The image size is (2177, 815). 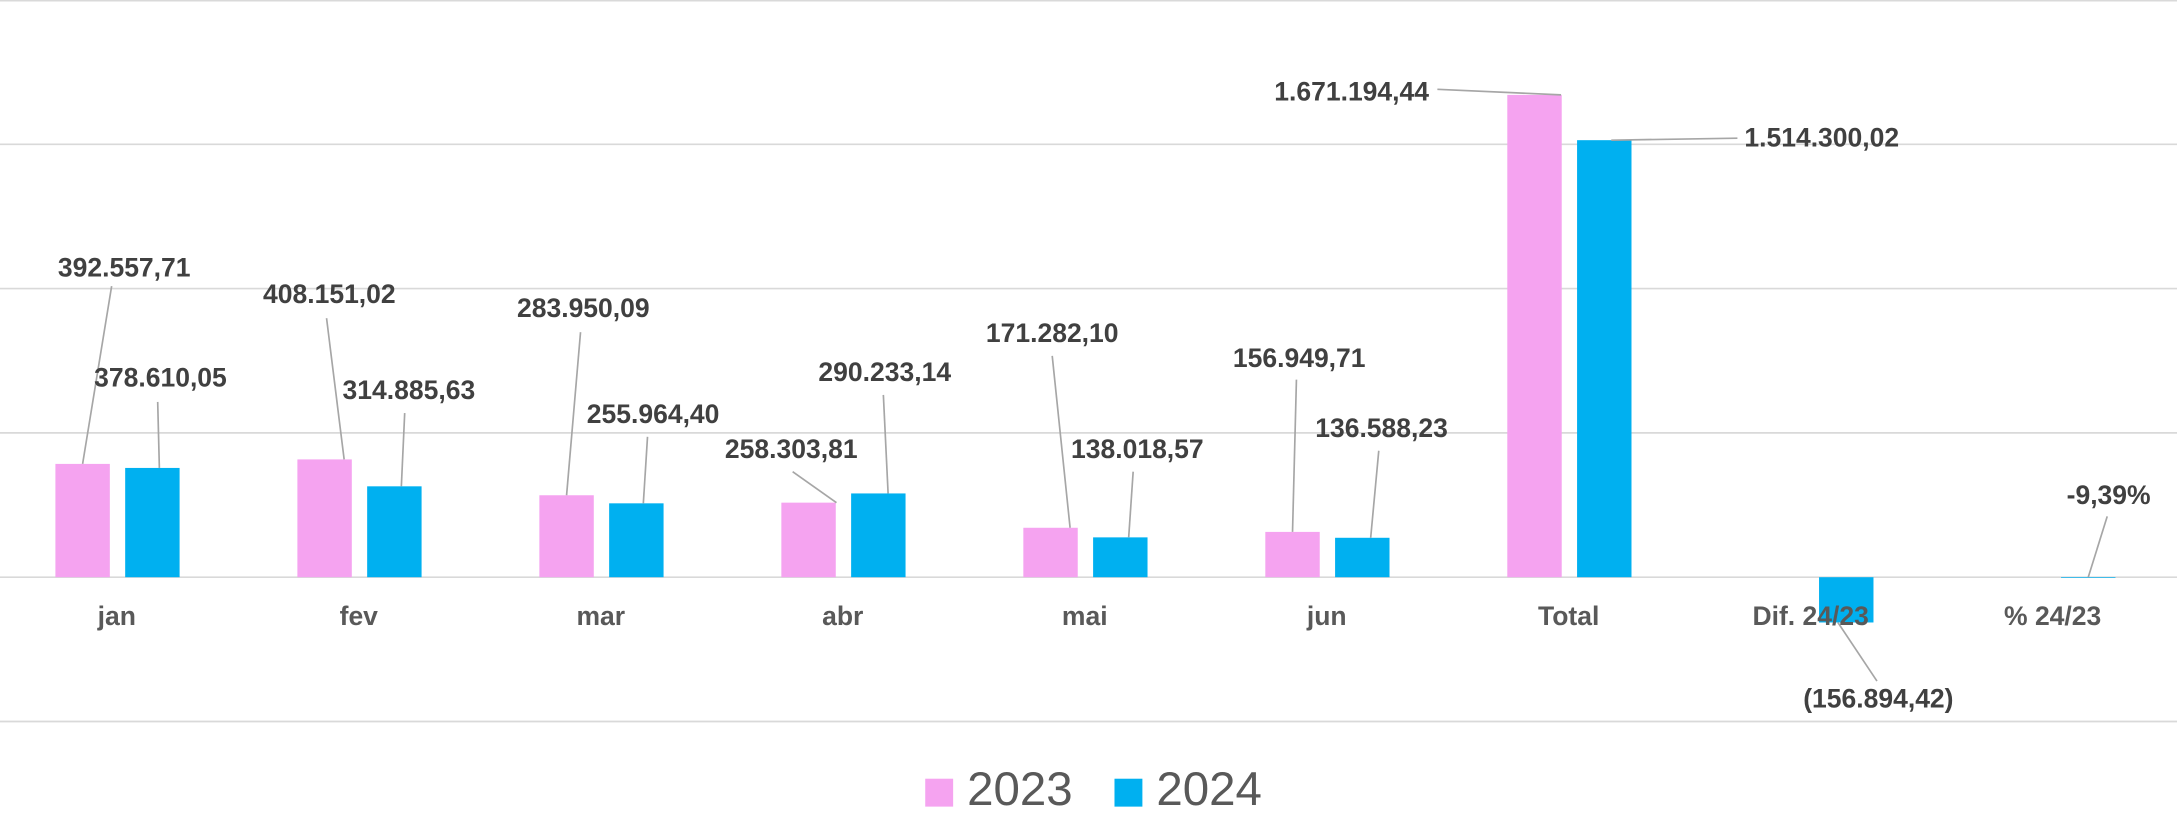 What do you see at coordinates (1810, 616) in the screenshot?
I see `x-tick-label: Dif. 24/23` at bounding box center [1810, 616].